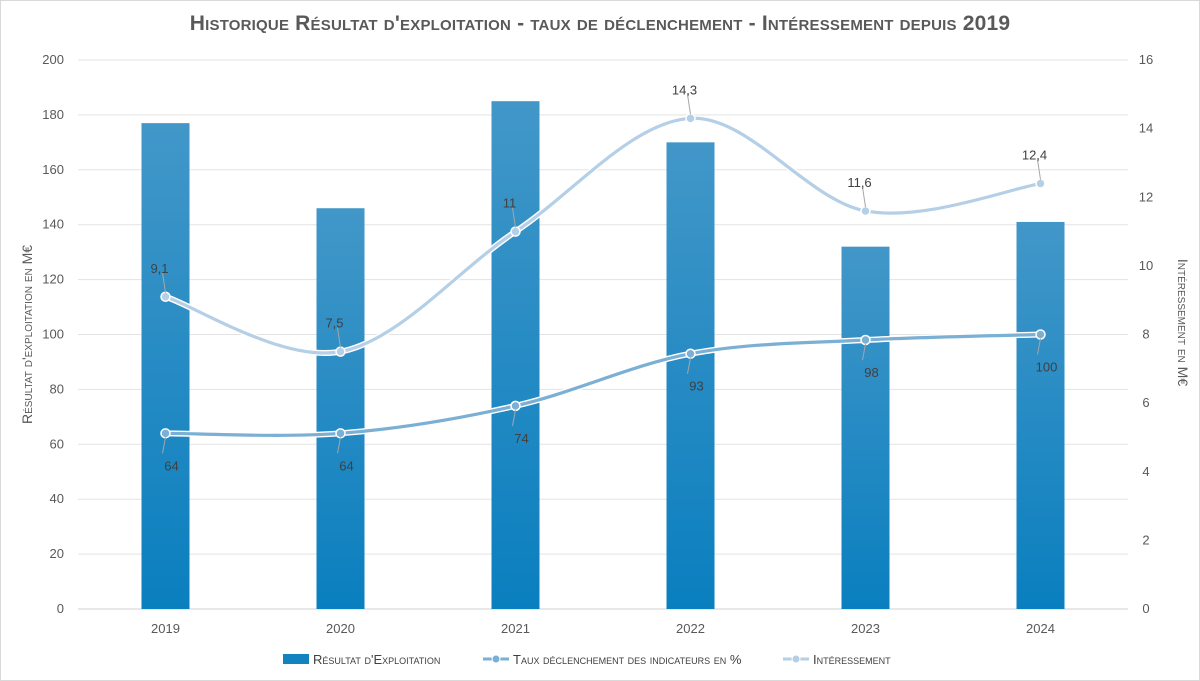  Describe the element at coordinates (859, 182) in the screenshot. I see `data-label: 11,6` at that location.